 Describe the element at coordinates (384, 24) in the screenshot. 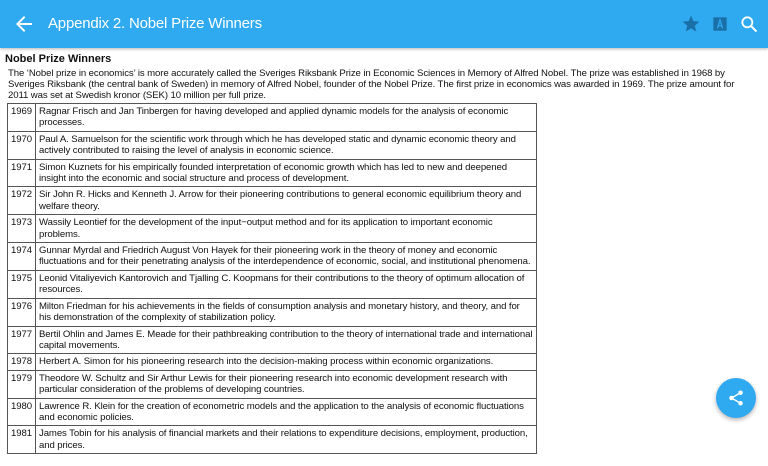

I see `app-bar: Appendix 2. Nobel Prize Winners` at that location.